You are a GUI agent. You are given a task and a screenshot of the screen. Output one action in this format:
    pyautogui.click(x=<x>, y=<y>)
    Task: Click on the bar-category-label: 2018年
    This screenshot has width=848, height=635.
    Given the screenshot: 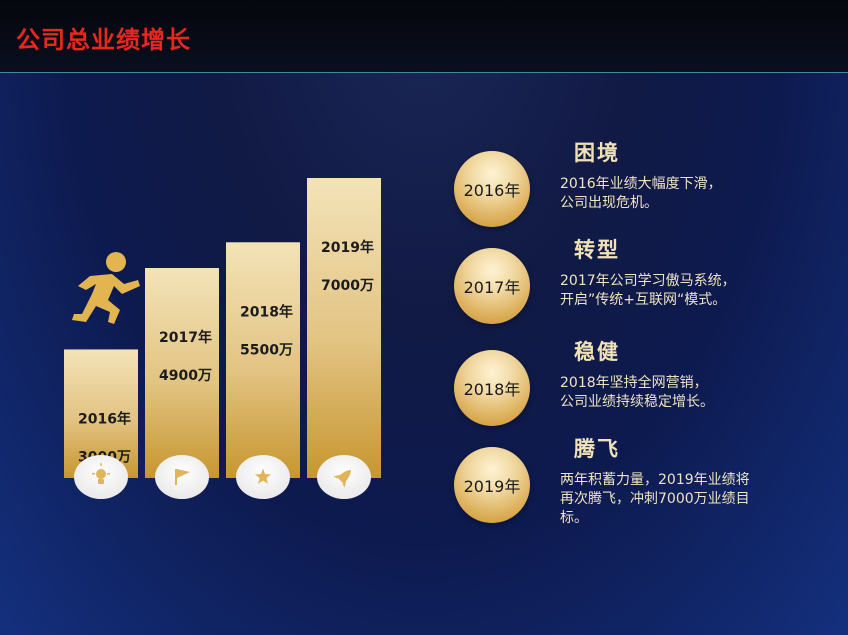 What is the action you would take?
    pyautogui.click(x=266, y=311)
    